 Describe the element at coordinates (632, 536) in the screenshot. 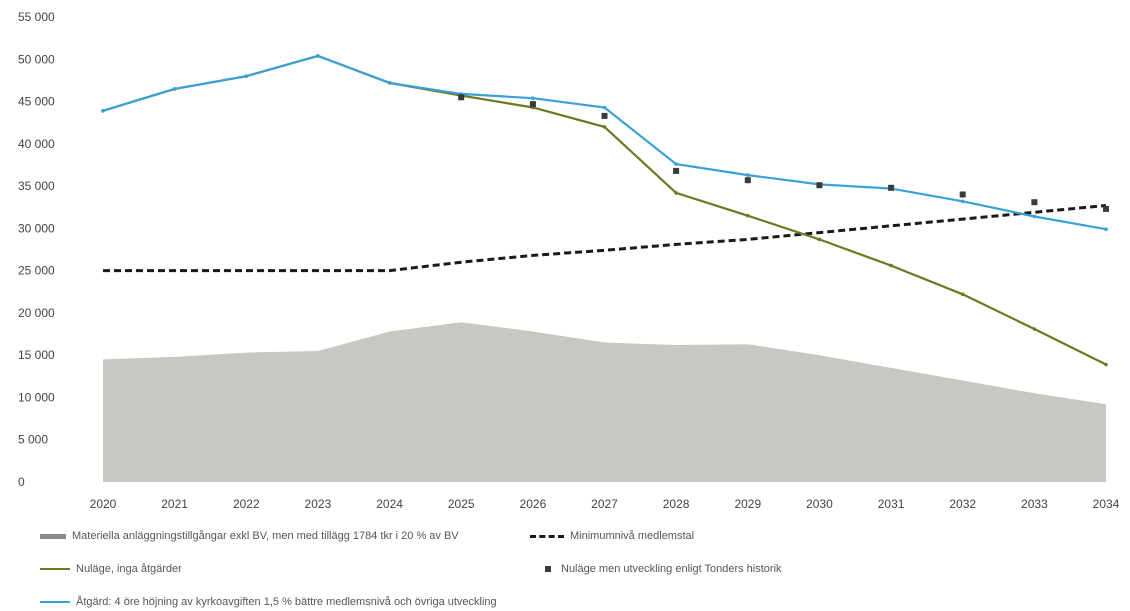

I see `legend-label-minimum: Minimumnivå medlemstal` at that location.